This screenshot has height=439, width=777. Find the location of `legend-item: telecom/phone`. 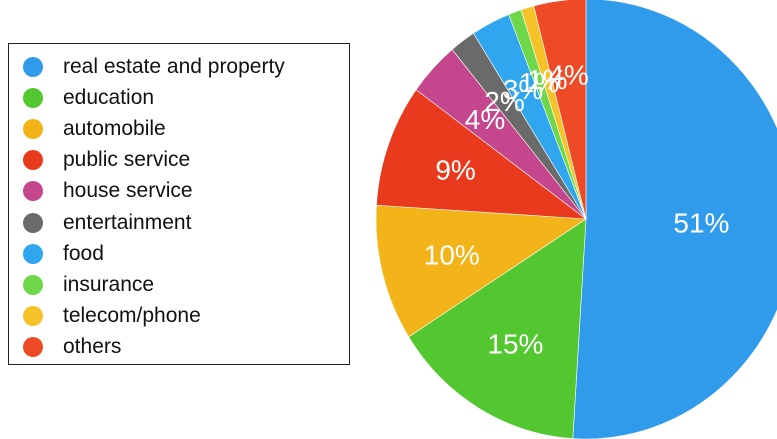

legend-item: telecom/phone is located at coordinates (186, 316).